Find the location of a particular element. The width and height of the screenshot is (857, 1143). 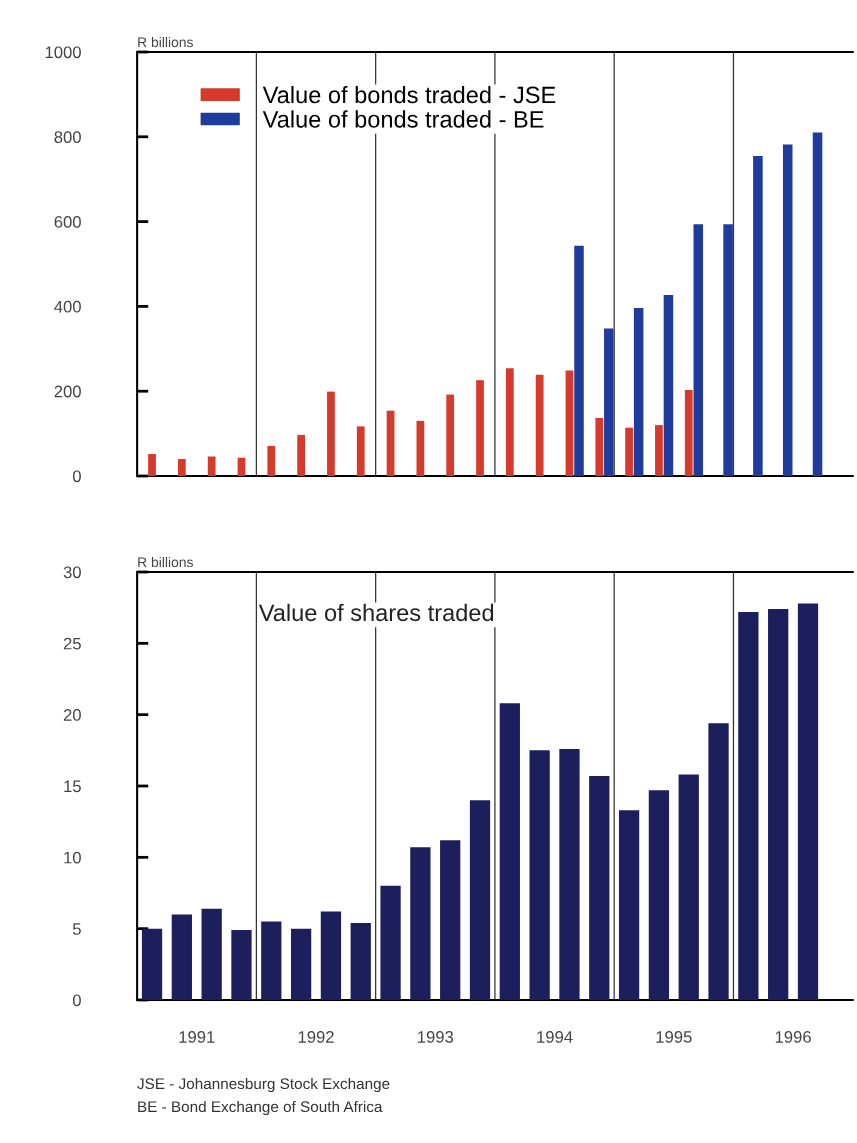

x-tick-label: 1991 is located at coordinates (197, 1037).